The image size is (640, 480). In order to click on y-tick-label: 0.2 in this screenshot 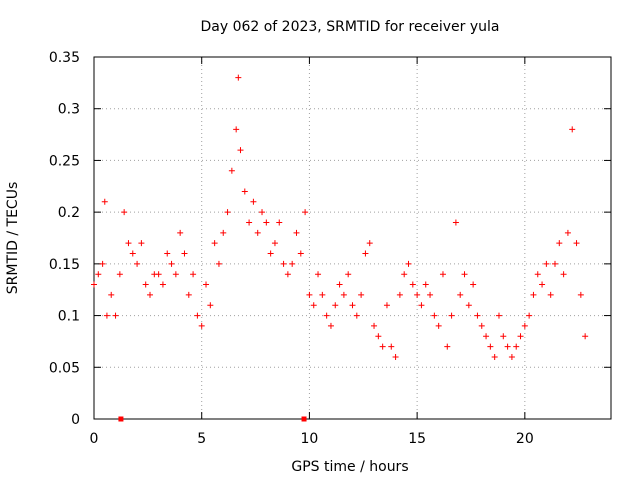, I will do `click(69, 213)`.